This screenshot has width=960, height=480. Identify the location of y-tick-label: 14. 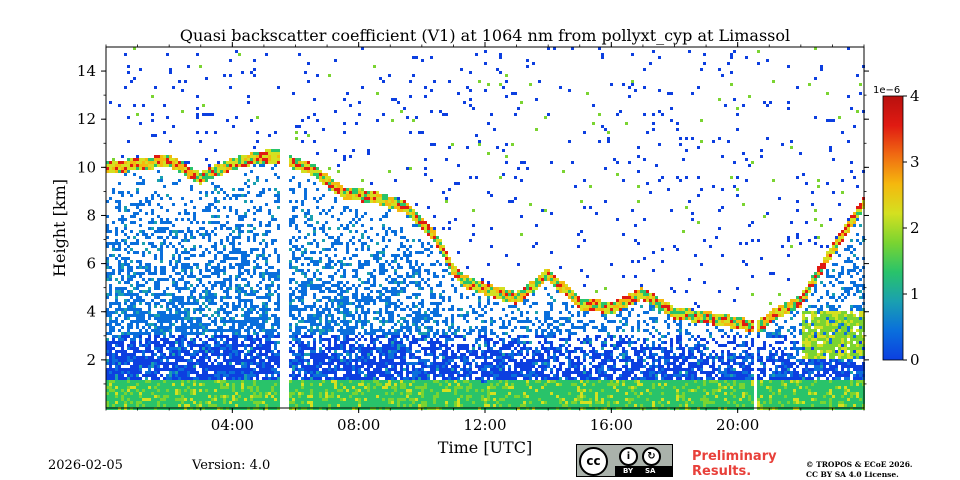
(86, 71).